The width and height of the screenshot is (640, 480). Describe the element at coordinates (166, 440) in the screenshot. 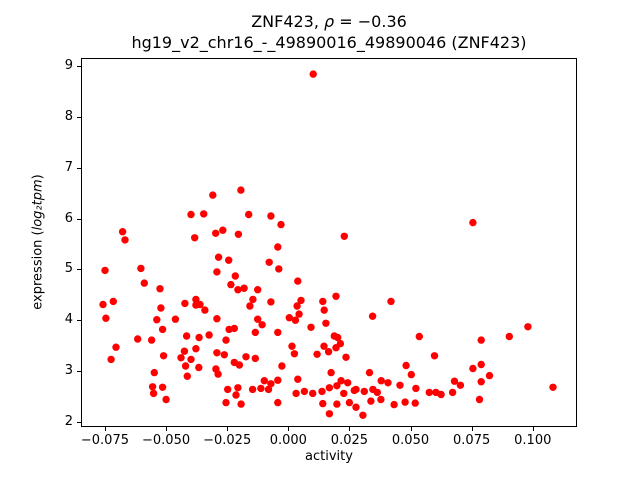

I see `x-tick-label: −0.050` at that location.